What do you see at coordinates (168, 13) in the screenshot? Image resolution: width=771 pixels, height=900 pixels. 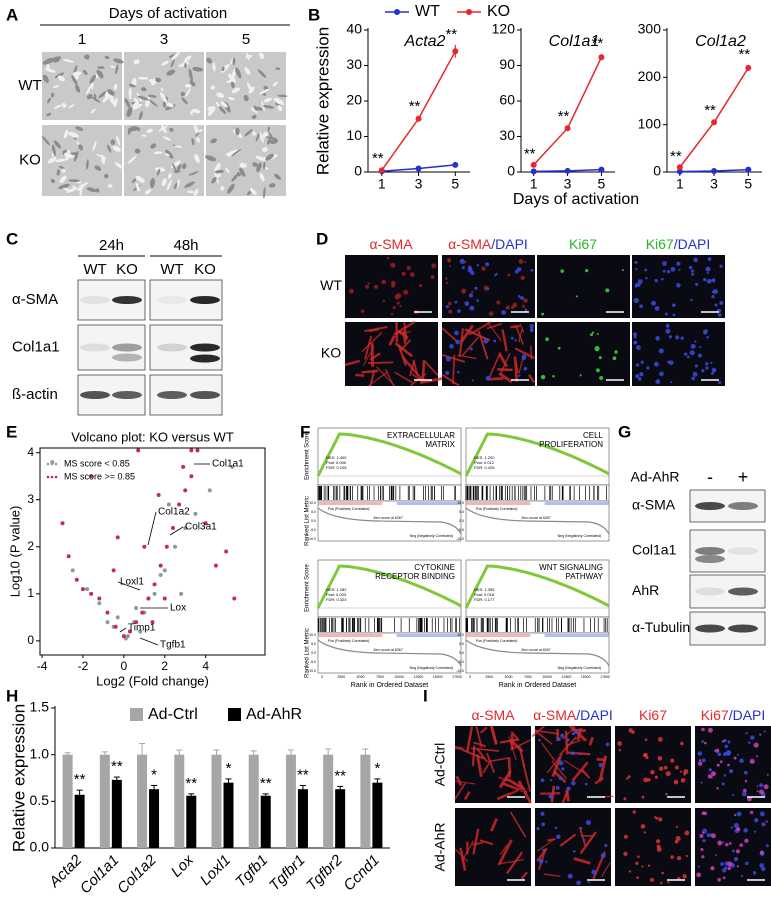 I see `label: Days of activation` at bounding box center [168, 13].